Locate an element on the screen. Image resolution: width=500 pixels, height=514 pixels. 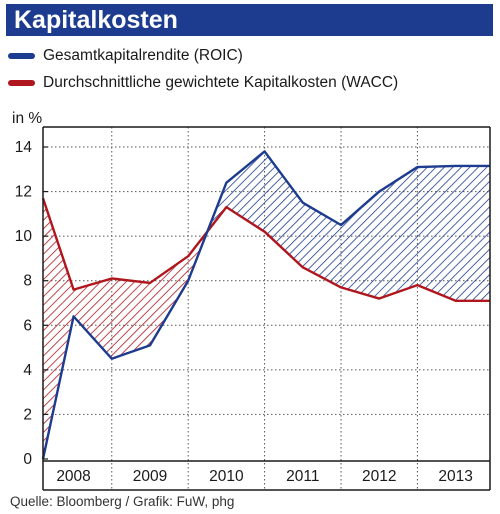
y-tick-label: 14 is located at coordinates (24, 147).